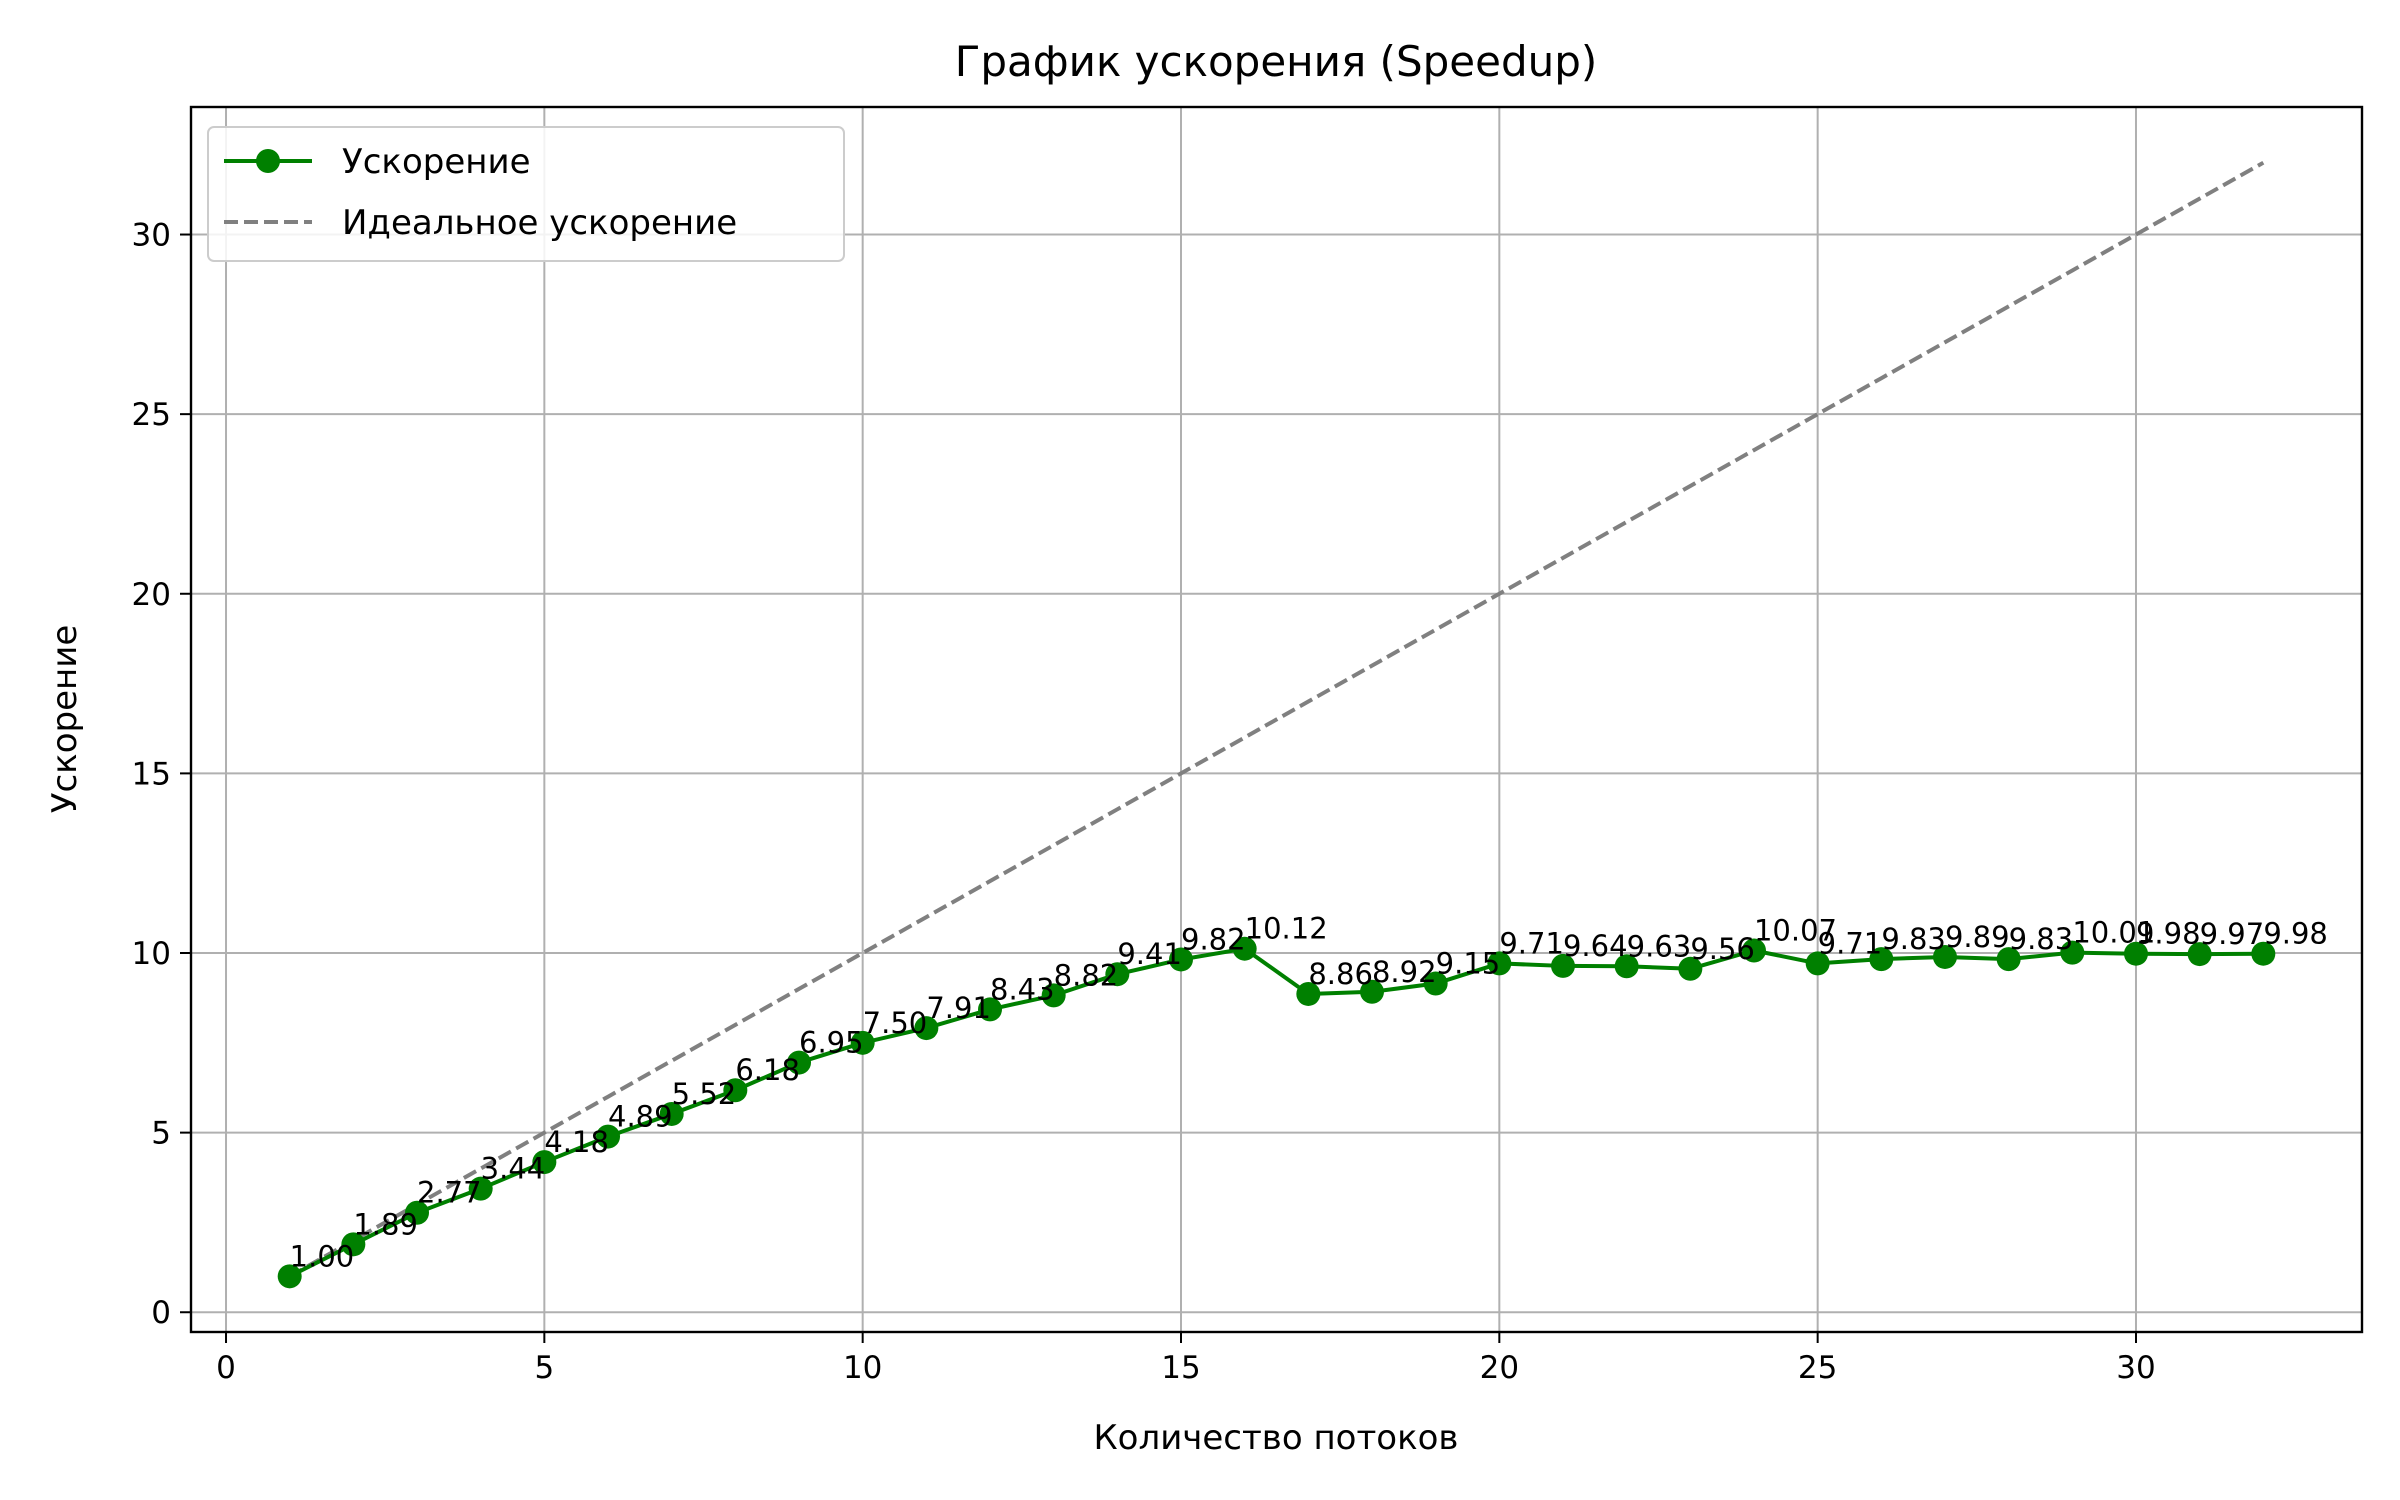 The height and width of the screenshot is (1500, 2400). What do you see at coordinates (1404, 972) in the screenshot?
I see `data-label: 8.92` at bounding box center [1404, 972].